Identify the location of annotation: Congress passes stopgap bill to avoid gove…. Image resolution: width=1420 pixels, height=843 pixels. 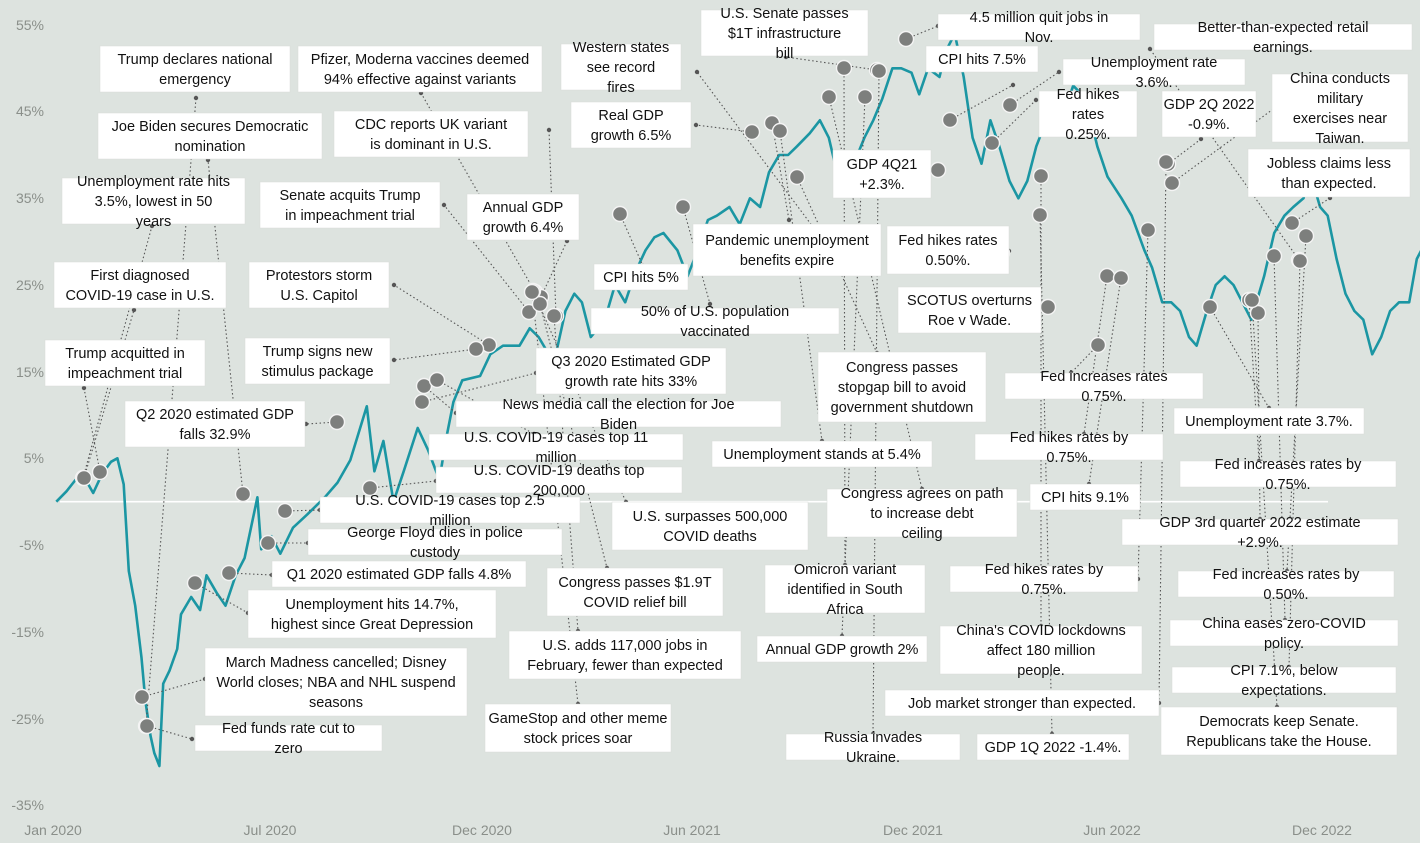
(902, 387).